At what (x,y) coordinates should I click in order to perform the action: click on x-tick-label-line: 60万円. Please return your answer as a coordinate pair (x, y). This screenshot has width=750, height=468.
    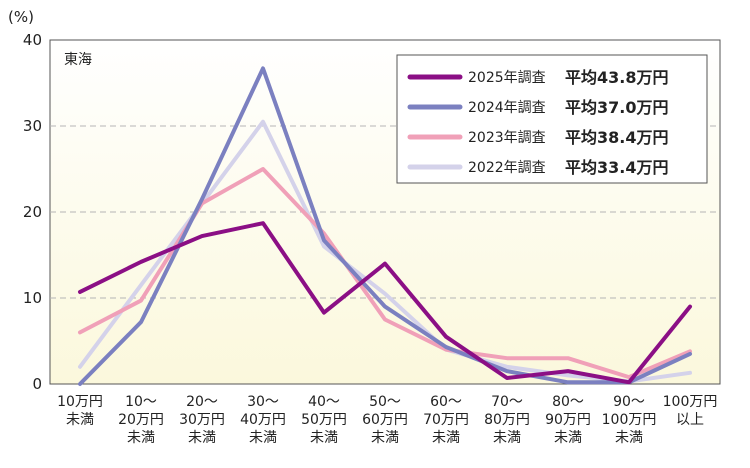
    Looking at the image, I should click on (385, 420).